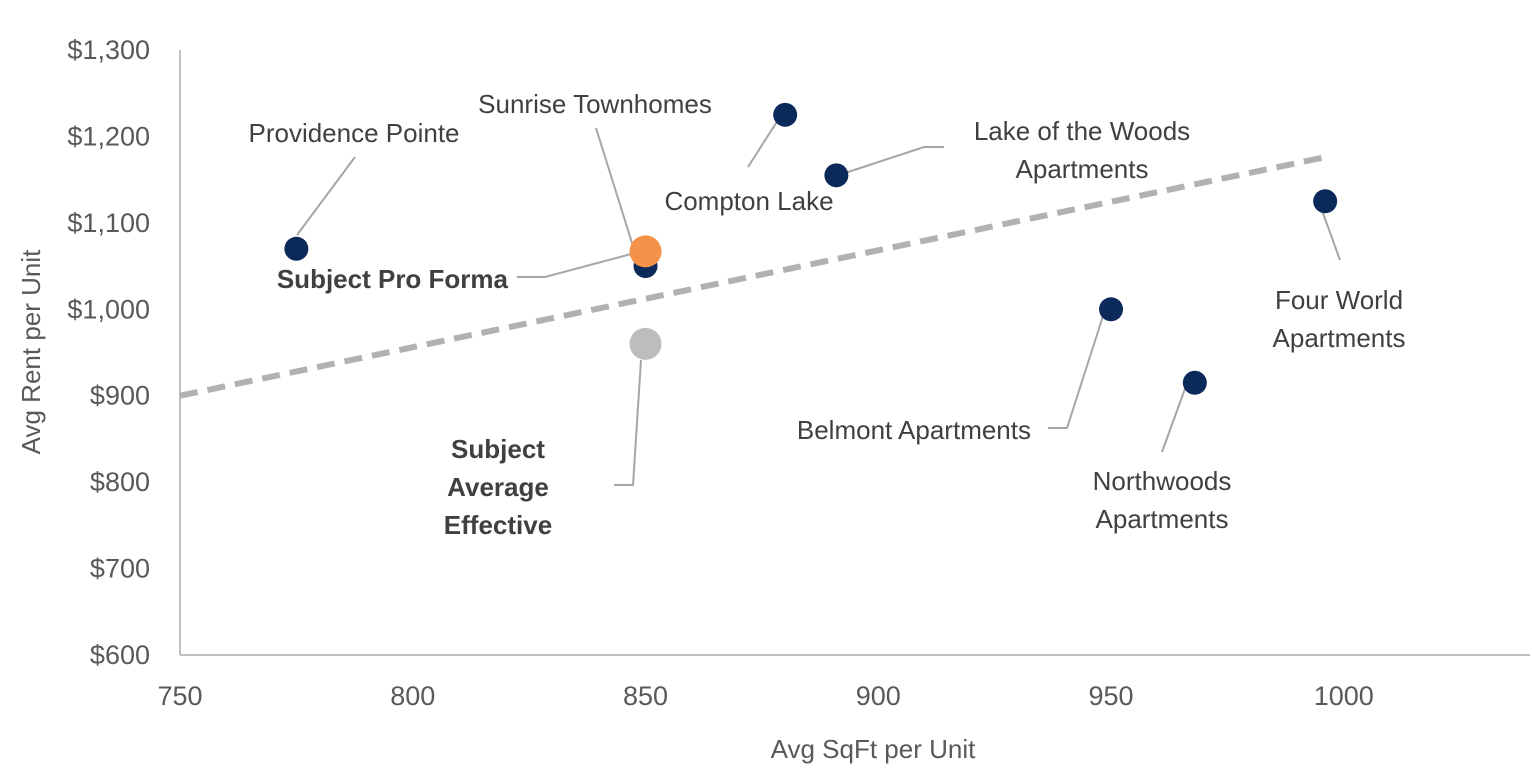  Describe the element at coordinates (785, 114) in the screenshot. I see `compton-lake-point` at that location.